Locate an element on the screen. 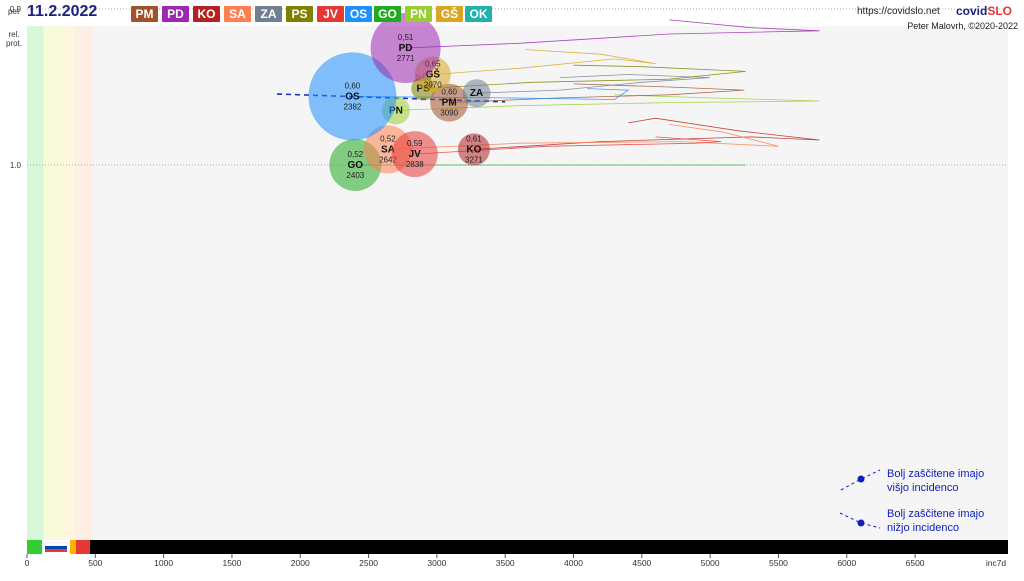  bubble-PD is located at coordinates (405, 48).